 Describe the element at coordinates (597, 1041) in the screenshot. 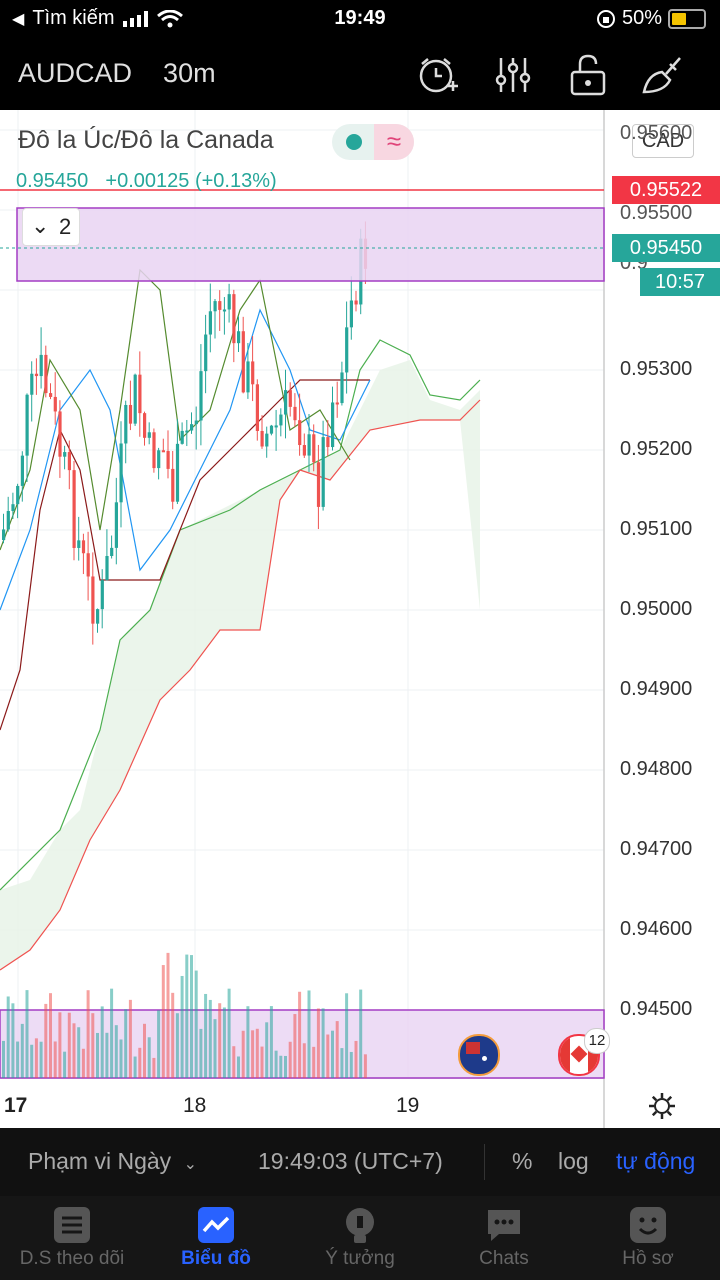

I see `event-count-badge: 12` at that location.